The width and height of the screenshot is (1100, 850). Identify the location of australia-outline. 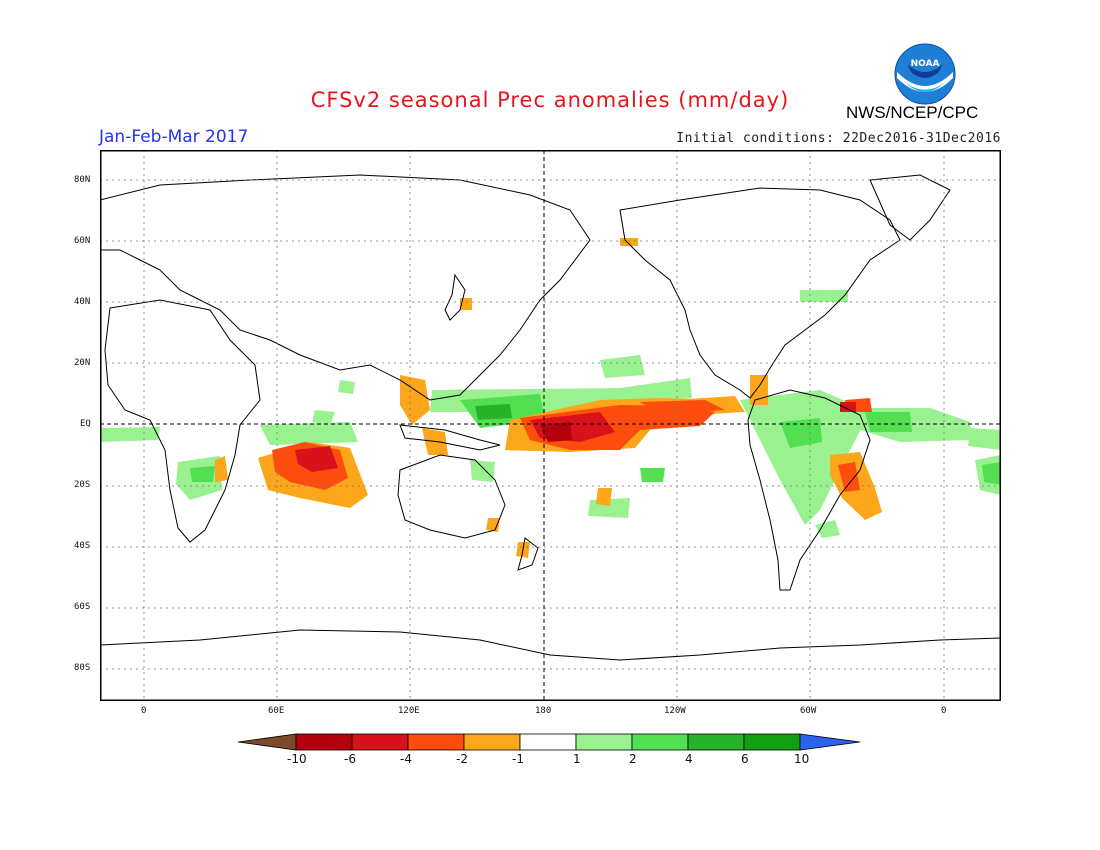
(451, 496).